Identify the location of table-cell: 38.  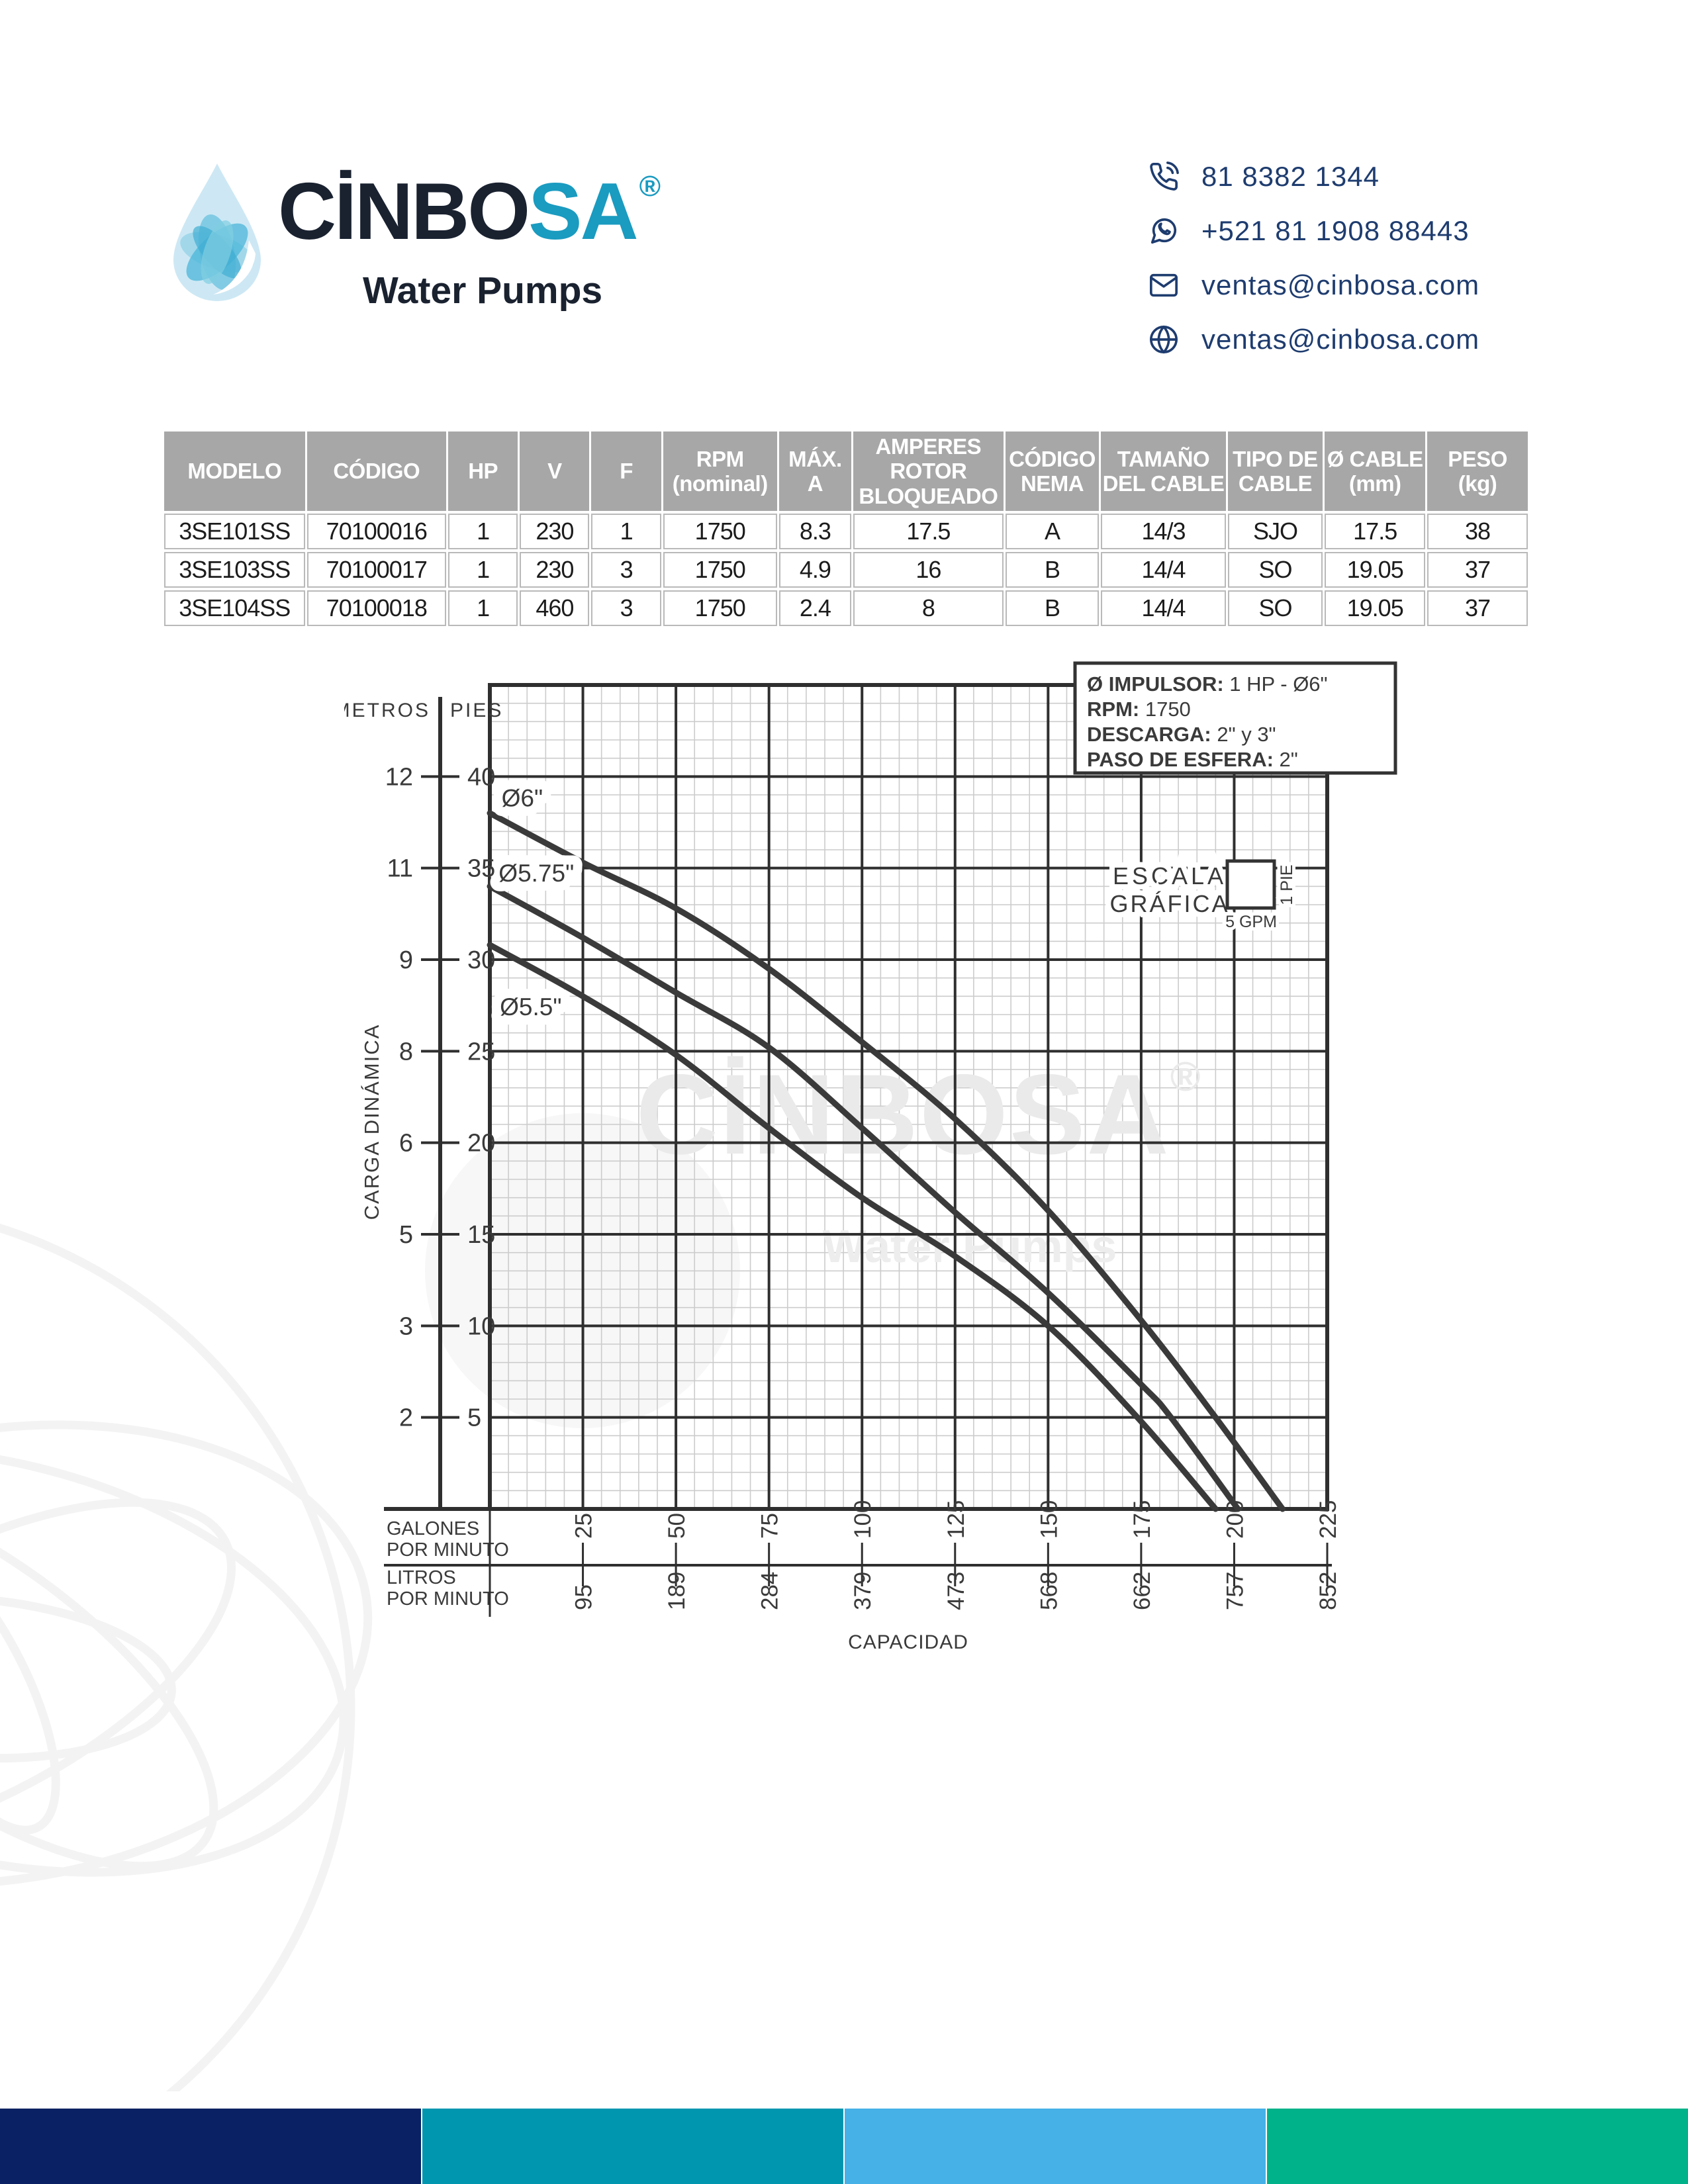
(1477, 531).